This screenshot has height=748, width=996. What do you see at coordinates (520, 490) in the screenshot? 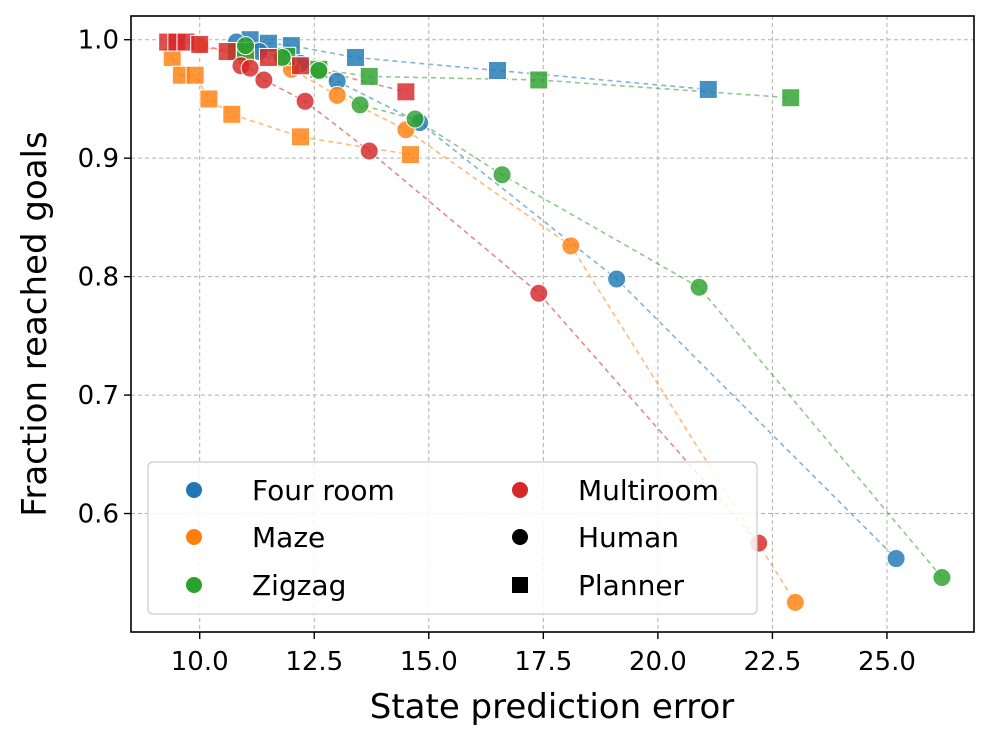
I see `legend-marker-multiroom` at bounding box center [520, 490].